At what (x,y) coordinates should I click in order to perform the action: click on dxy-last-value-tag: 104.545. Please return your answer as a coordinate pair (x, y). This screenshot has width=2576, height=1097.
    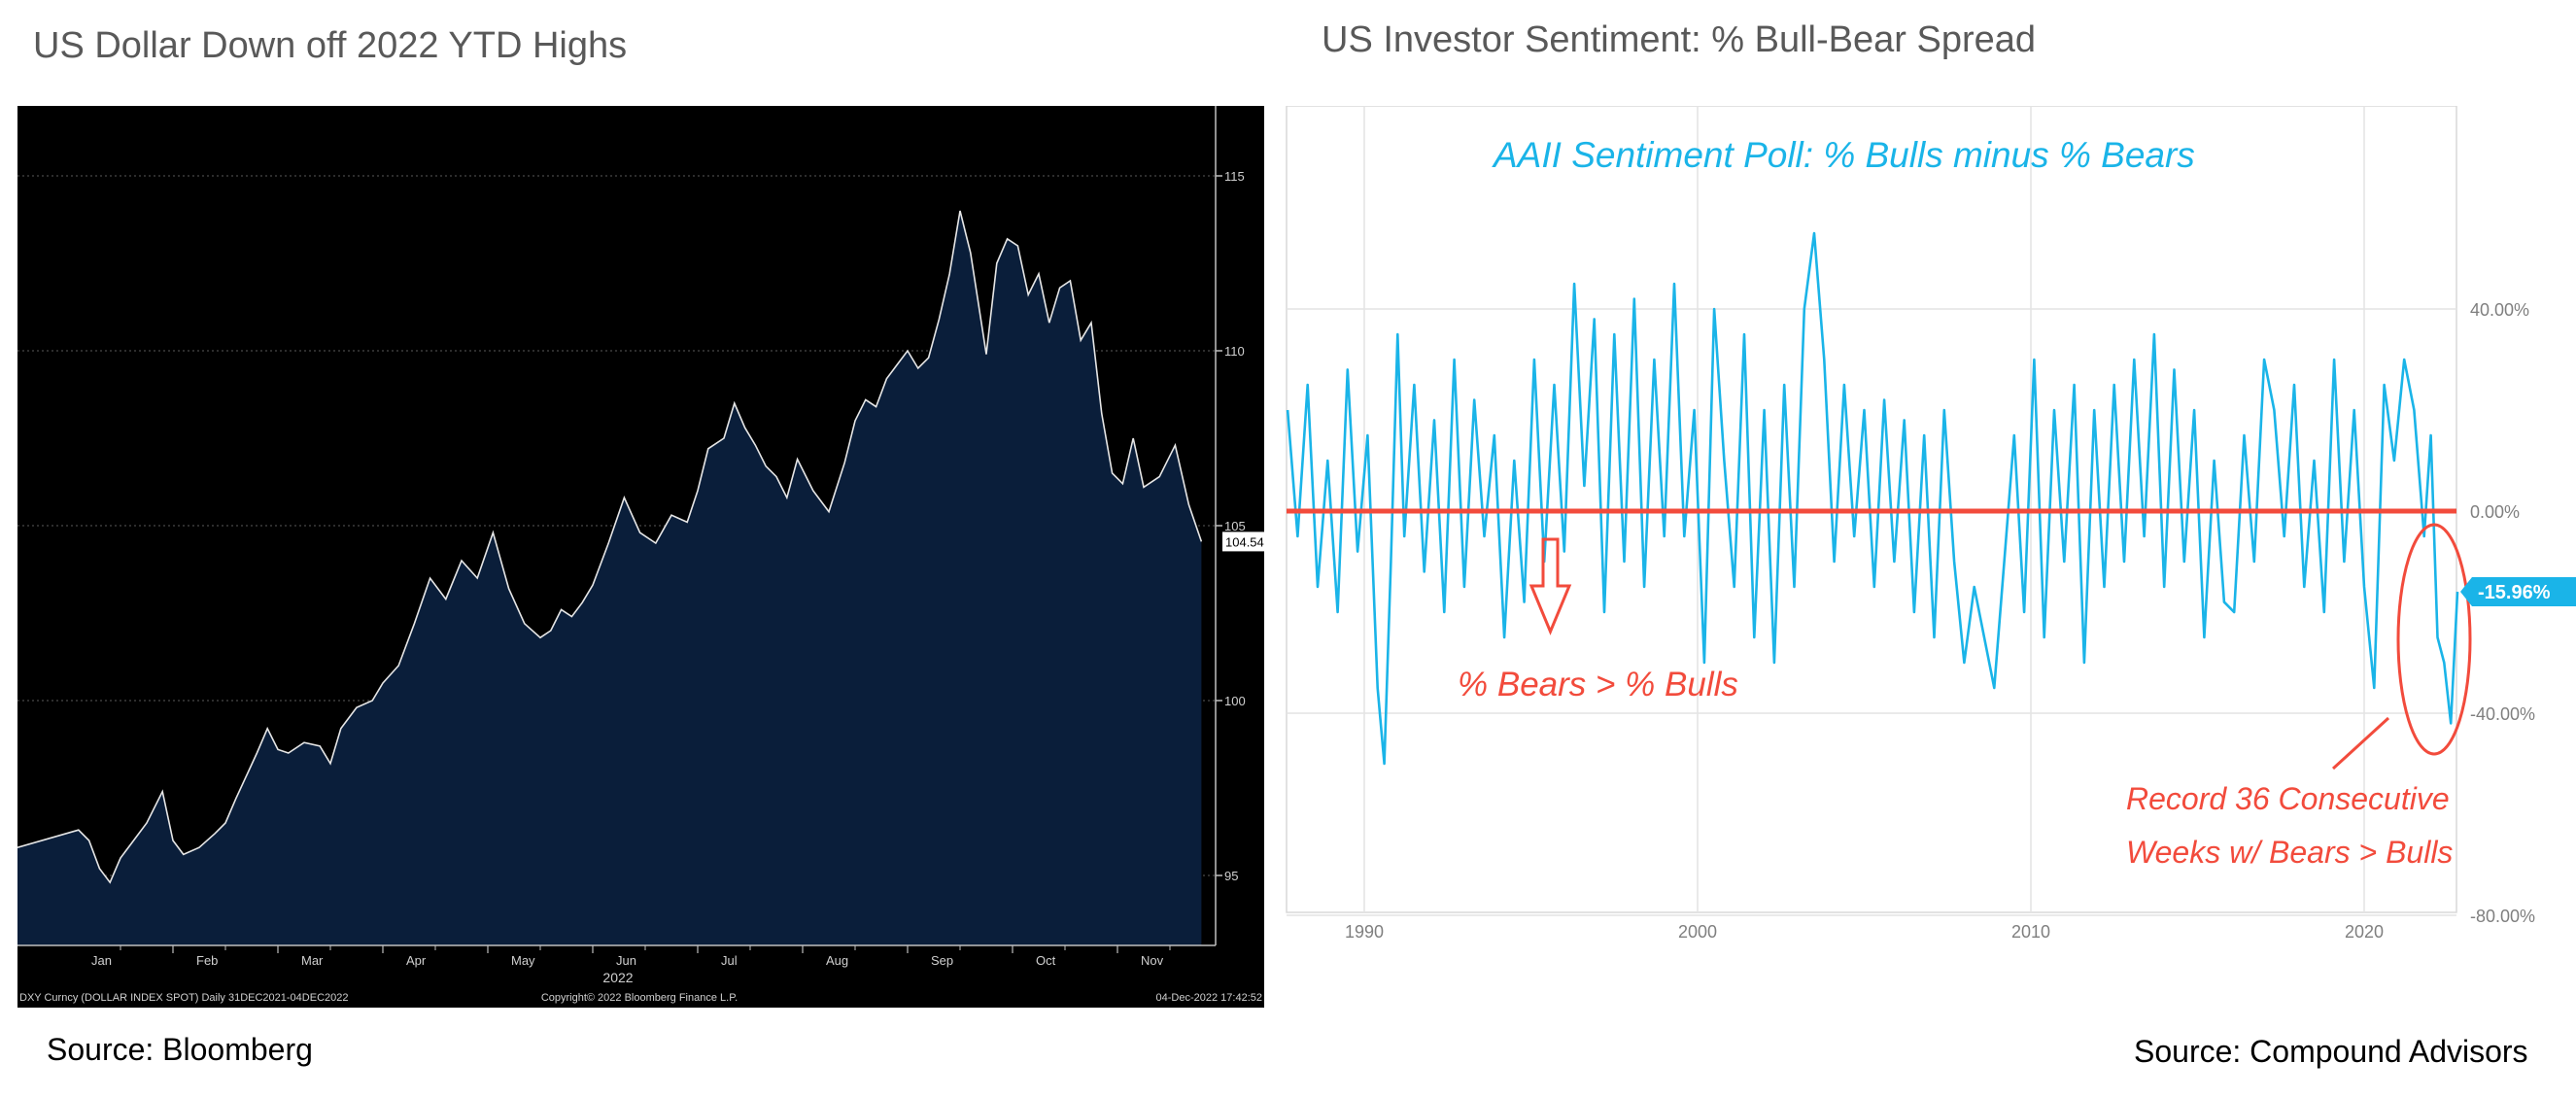
    Looking at the image, I should click on (1246, 541).